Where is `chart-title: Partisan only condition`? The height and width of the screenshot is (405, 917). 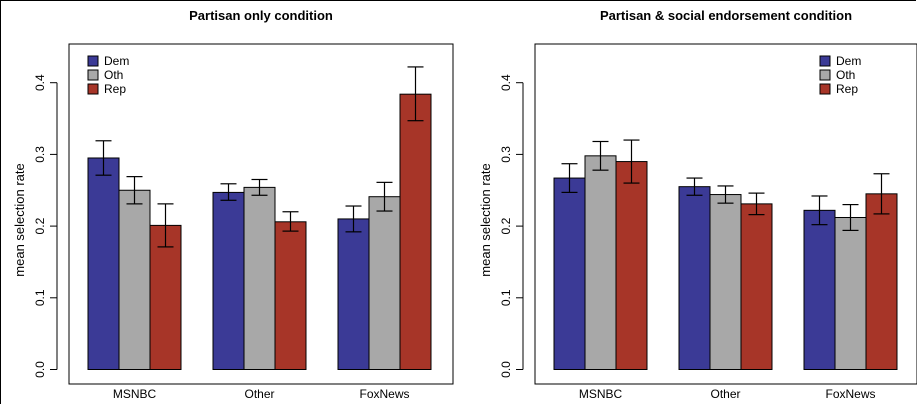 chart-title: Partisan only condition is located at coordinates (261, 15).